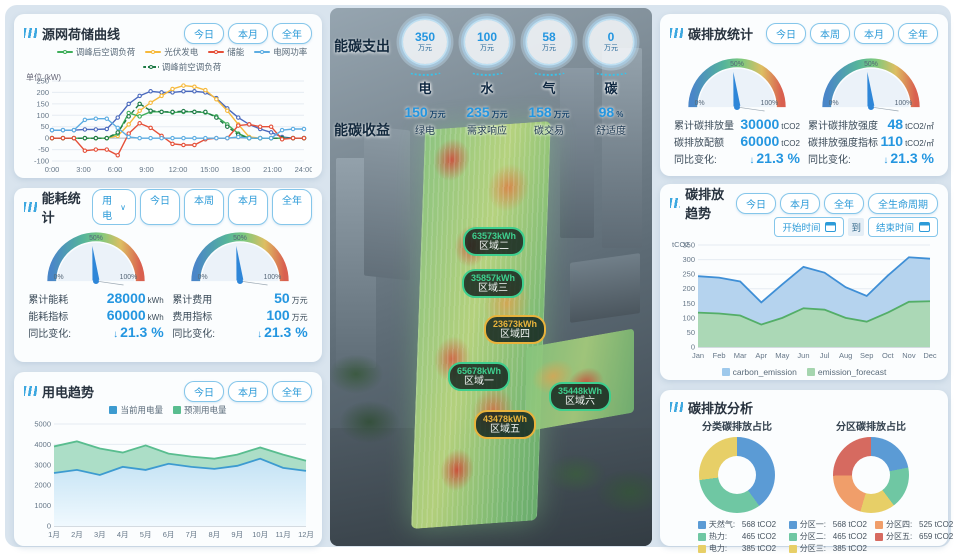  I want to click on energy-type-dropdown: 用电 ∨, so click(114, 207).